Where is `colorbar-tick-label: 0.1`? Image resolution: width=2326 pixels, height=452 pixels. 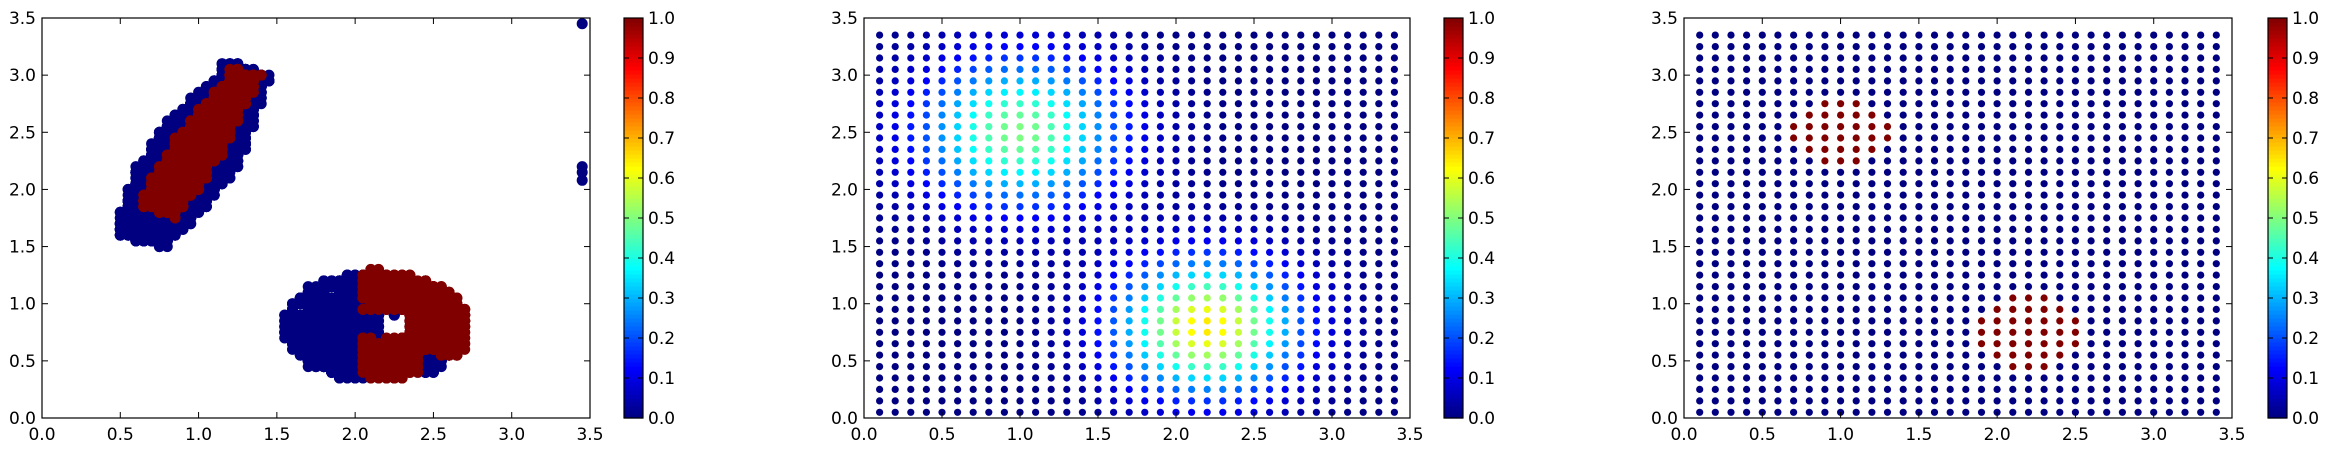
colorbar-tick-label: 0.1 is located at coordinates (661, 379).